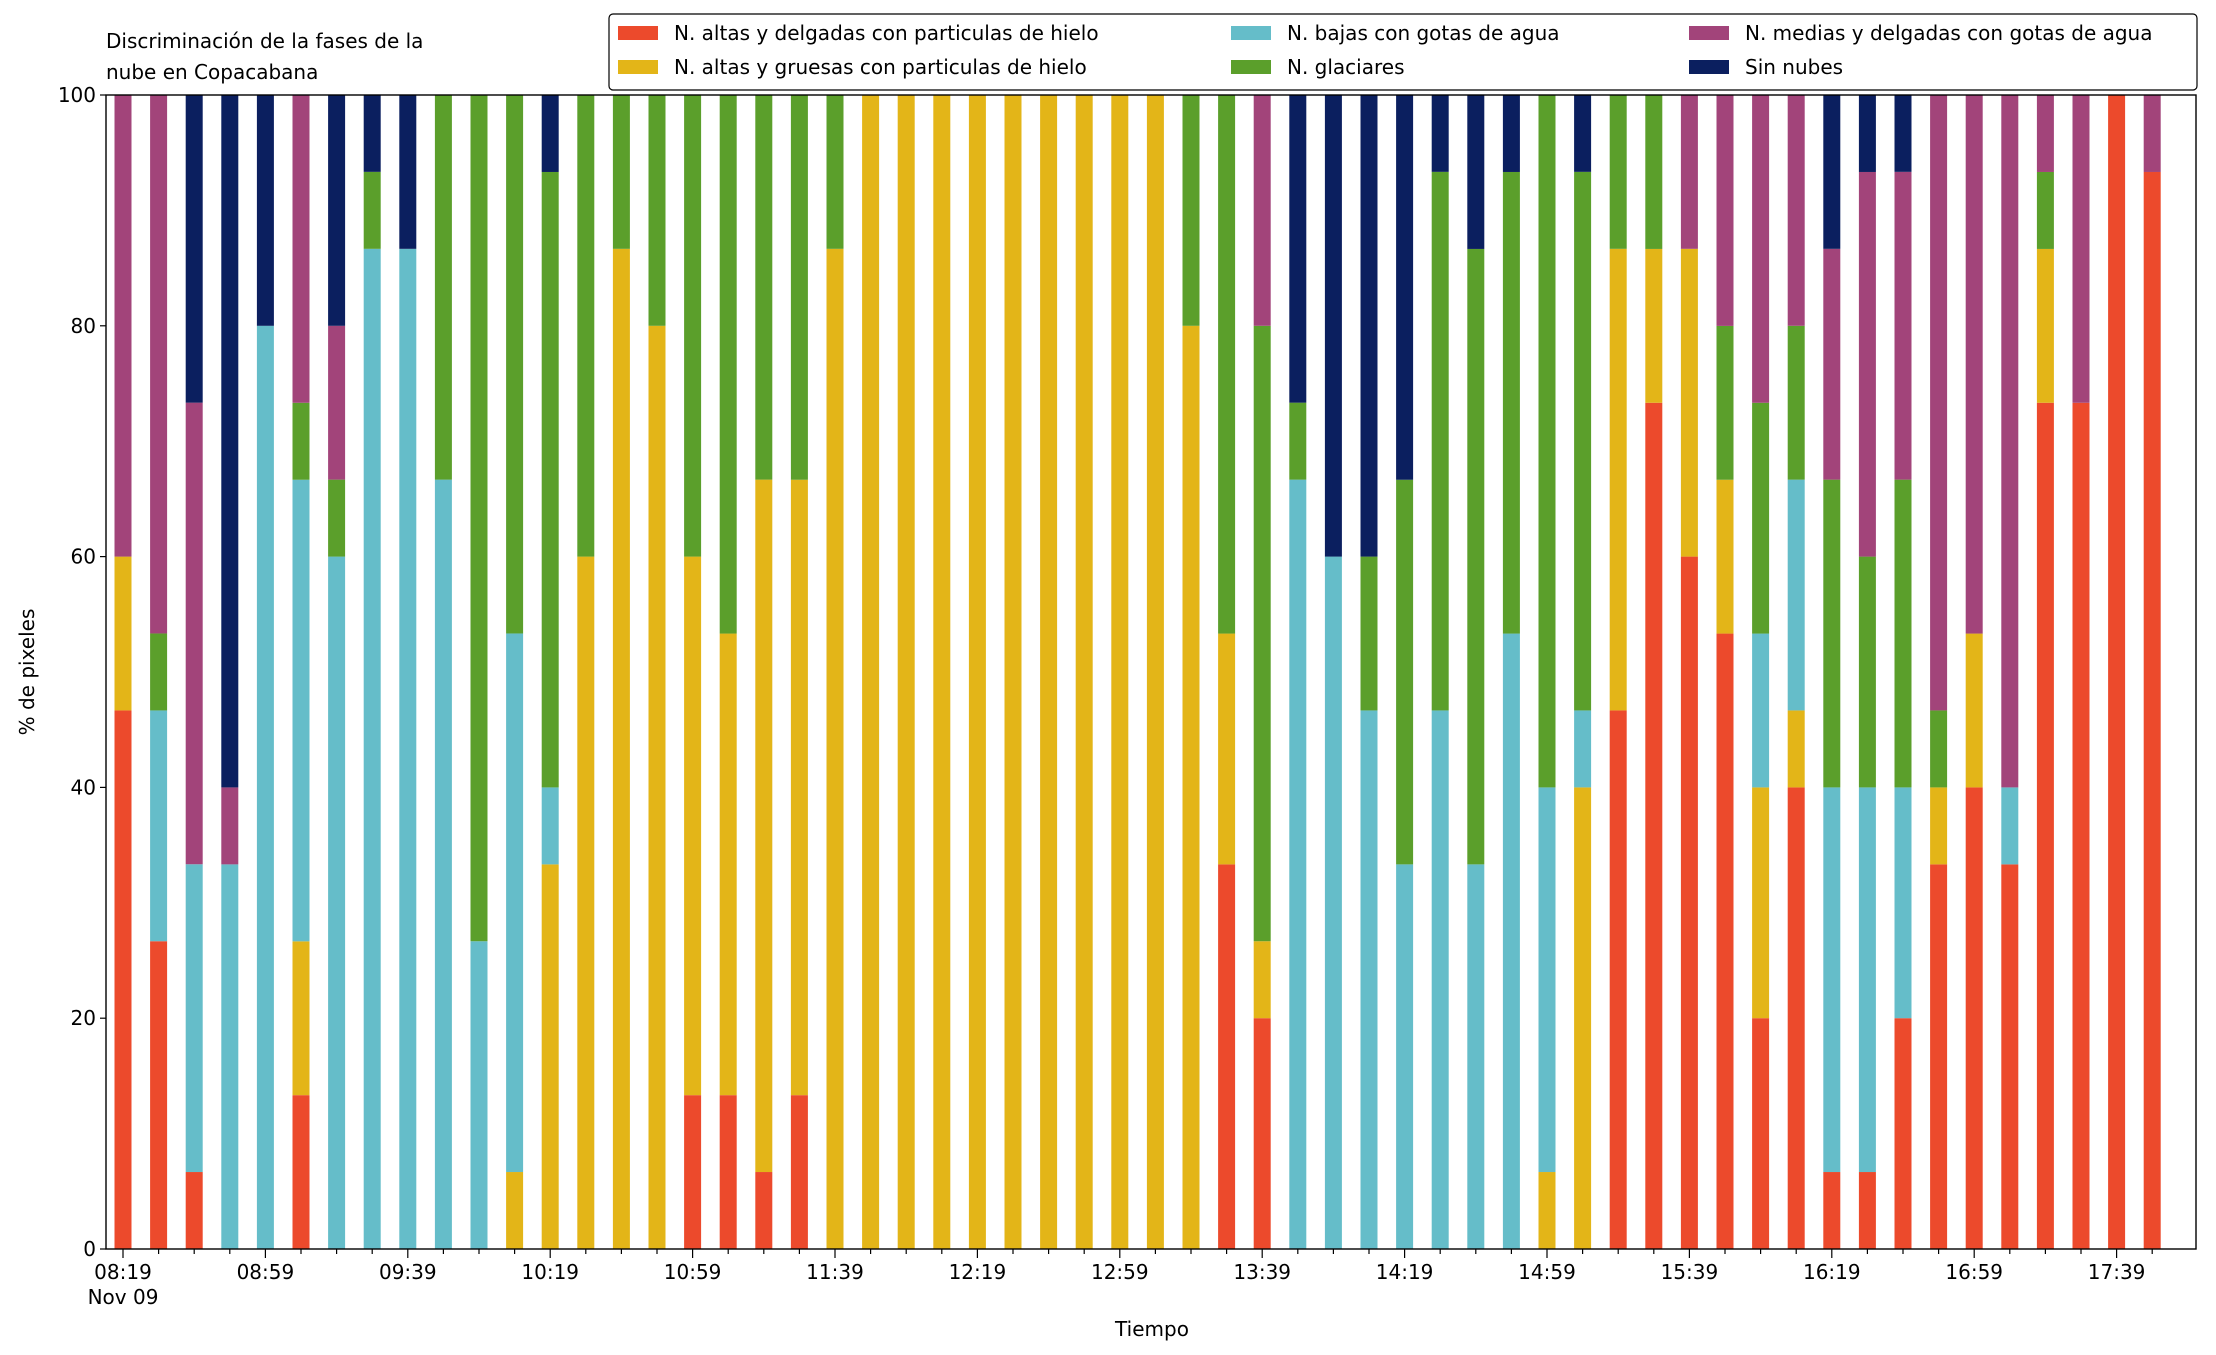  Describe the element at coordinates (83, 787) in the screenshot. I see `y-tick-label: 40` at that location.